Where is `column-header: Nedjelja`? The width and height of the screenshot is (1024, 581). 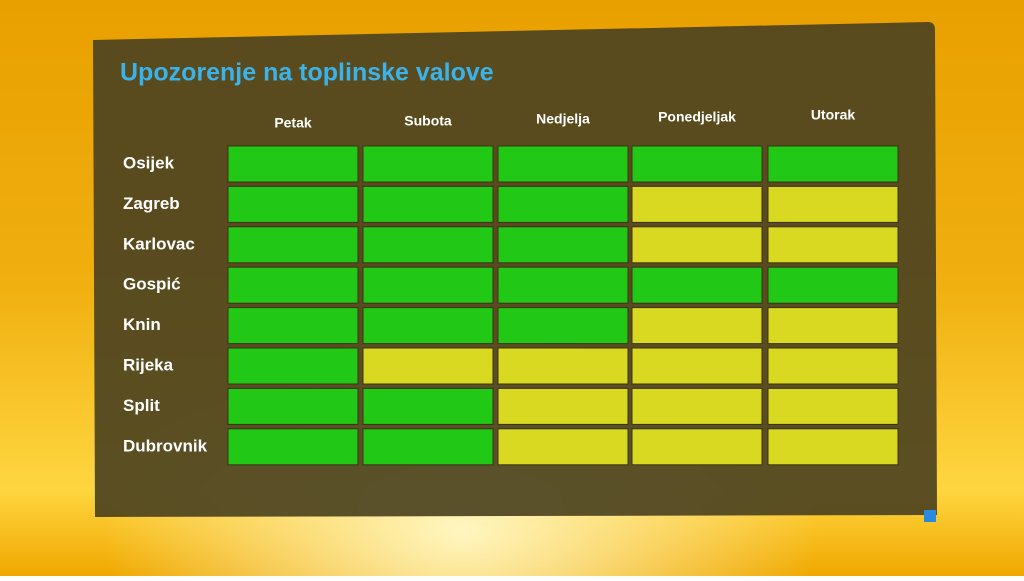
column-header: Nedjelja is located at coordinates (563, 119).